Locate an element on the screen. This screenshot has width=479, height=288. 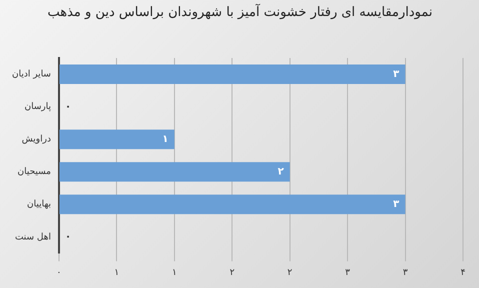
y-tick-label: مسیحیان is located at coordinates (35, 172).